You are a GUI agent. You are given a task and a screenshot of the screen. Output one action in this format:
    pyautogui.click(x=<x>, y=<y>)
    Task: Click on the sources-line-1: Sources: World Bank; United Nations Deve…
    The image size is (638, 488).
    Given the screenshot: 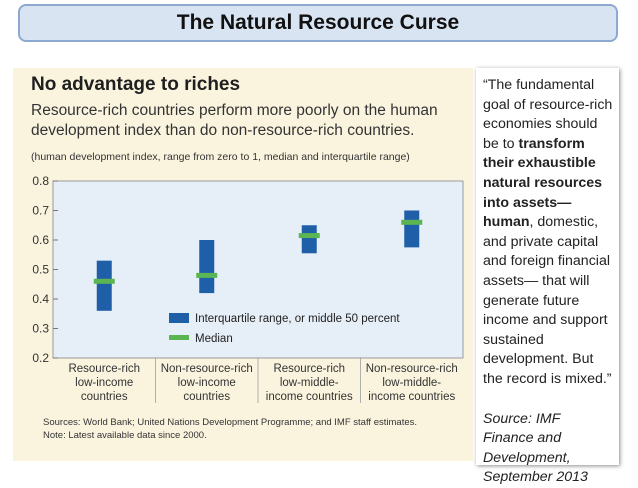 What is the action you would take?
    pyautogui.click(x=230, y=422)
    